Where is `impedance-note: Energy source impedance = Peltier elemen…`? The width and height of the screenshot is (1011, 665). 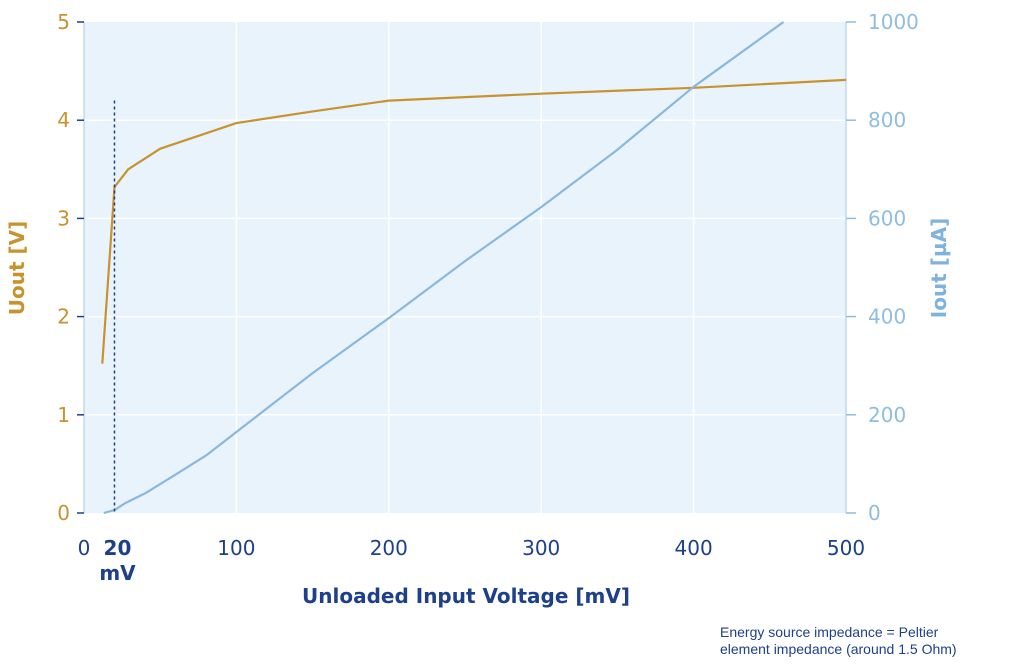 impedance-note: Energy source impedance = Peltier elemen… is located at coordinates (865, 641).